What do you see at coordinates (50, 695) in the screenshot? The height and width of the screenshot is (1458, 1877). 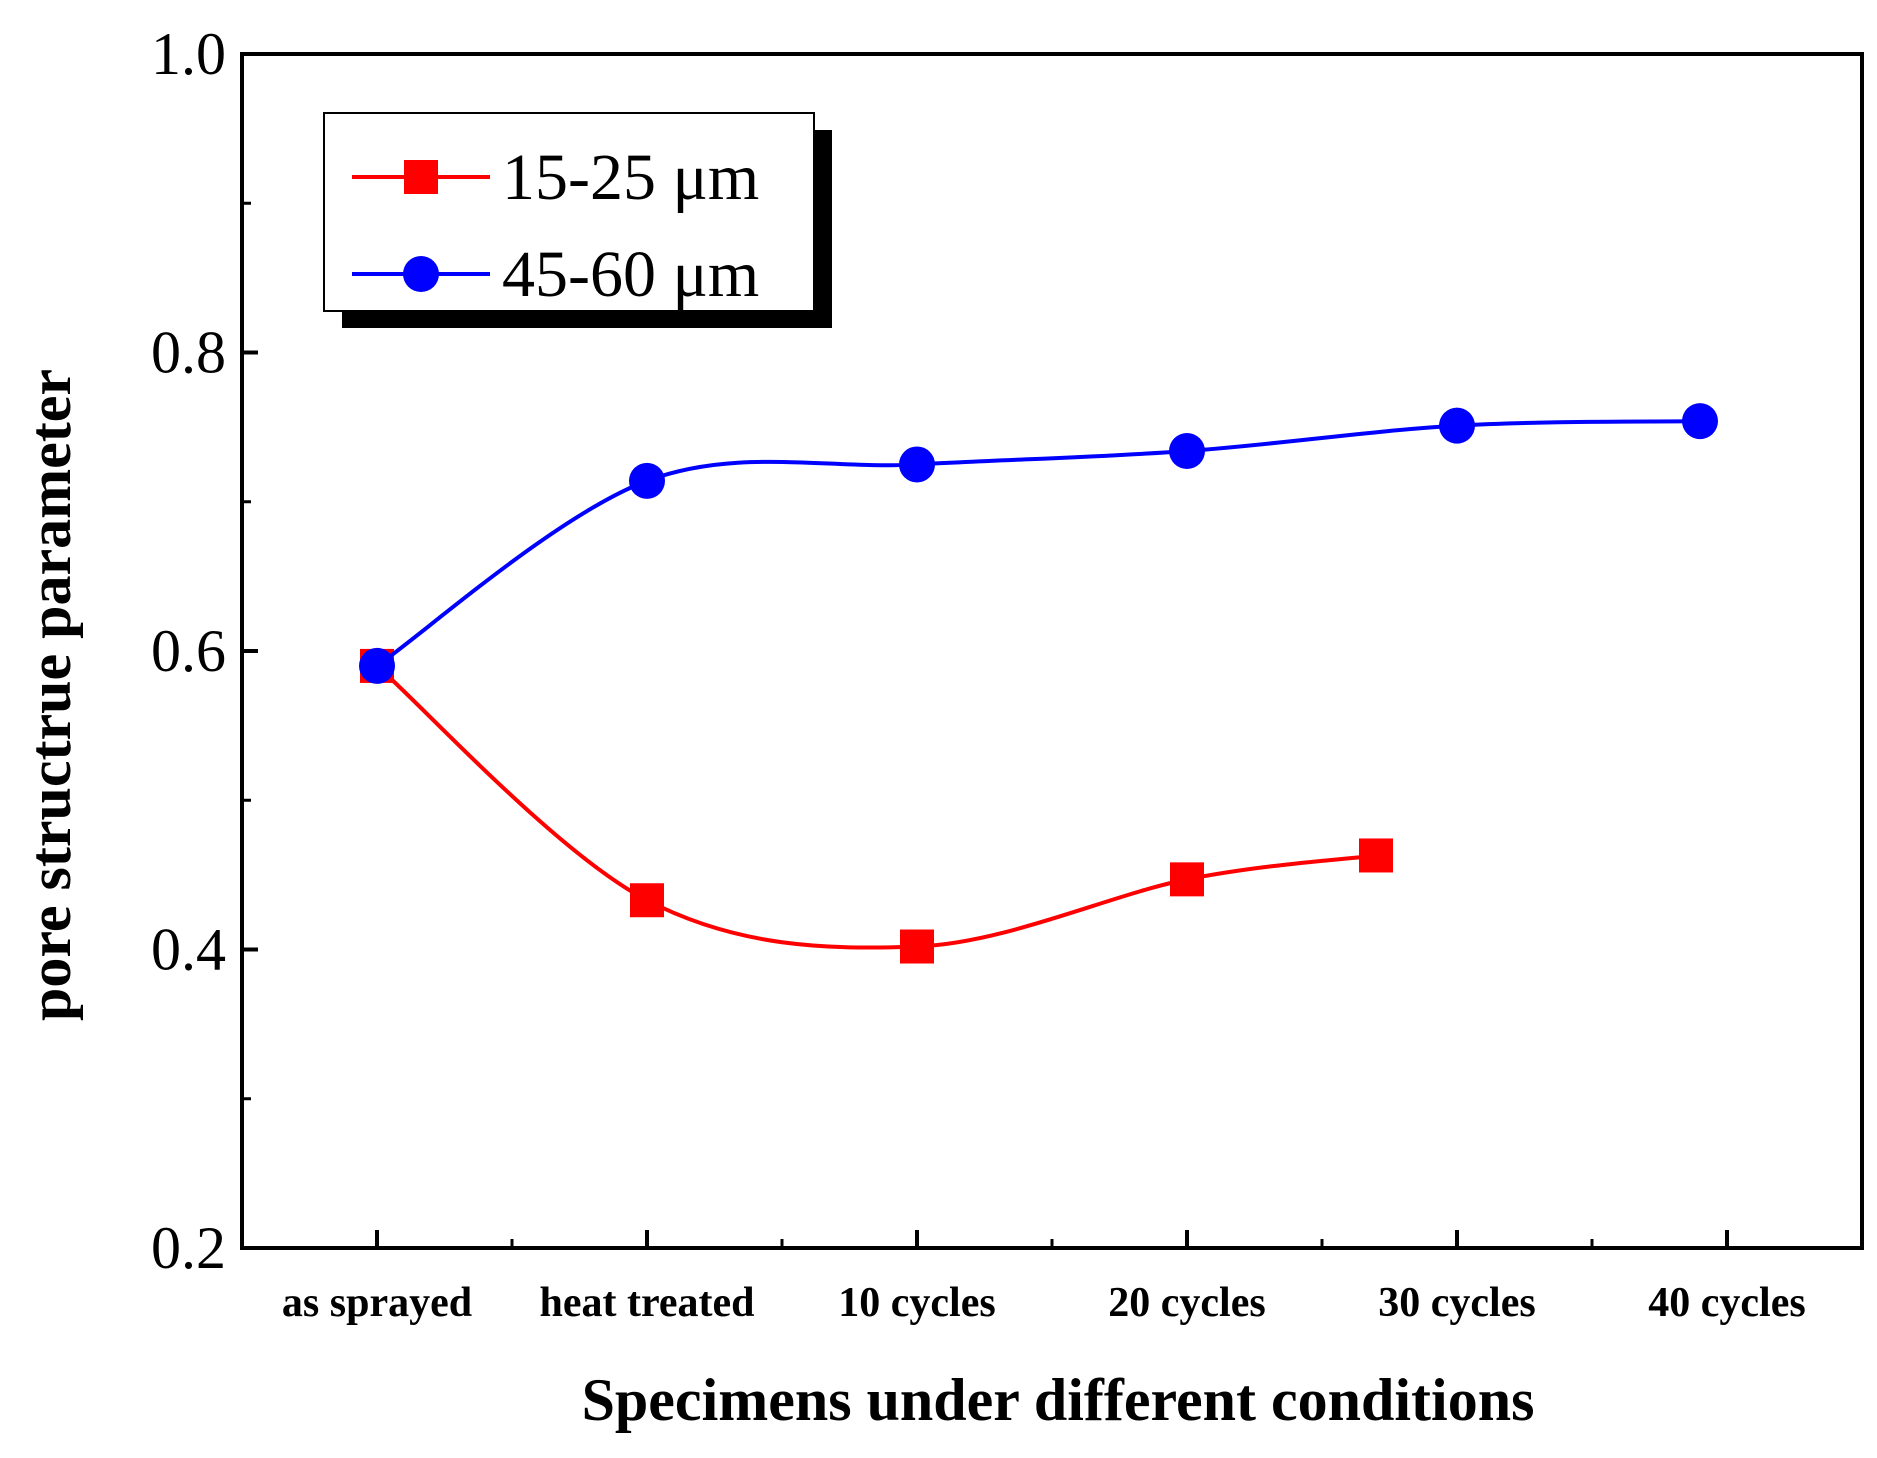 I see `y-axis-title: pore structrue parameter` at bounding box center [50, 695].